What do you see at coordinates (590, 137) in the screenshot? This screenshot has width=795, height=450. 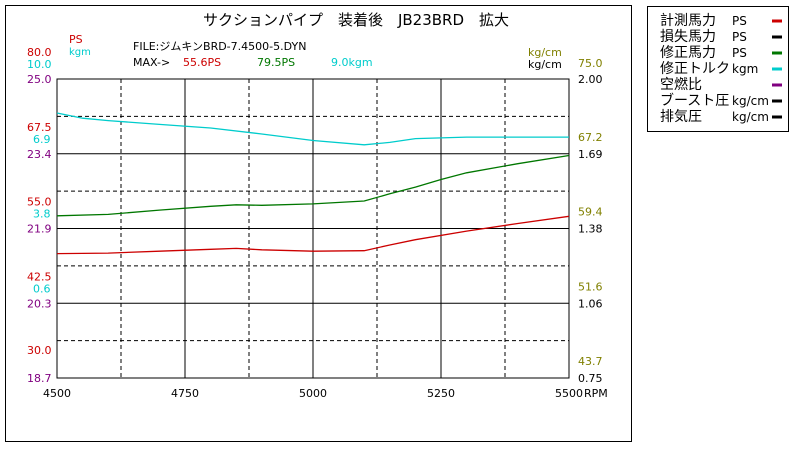 I see `pressure-tick-label-olive: 67.2` at bounding box center [590, 137].